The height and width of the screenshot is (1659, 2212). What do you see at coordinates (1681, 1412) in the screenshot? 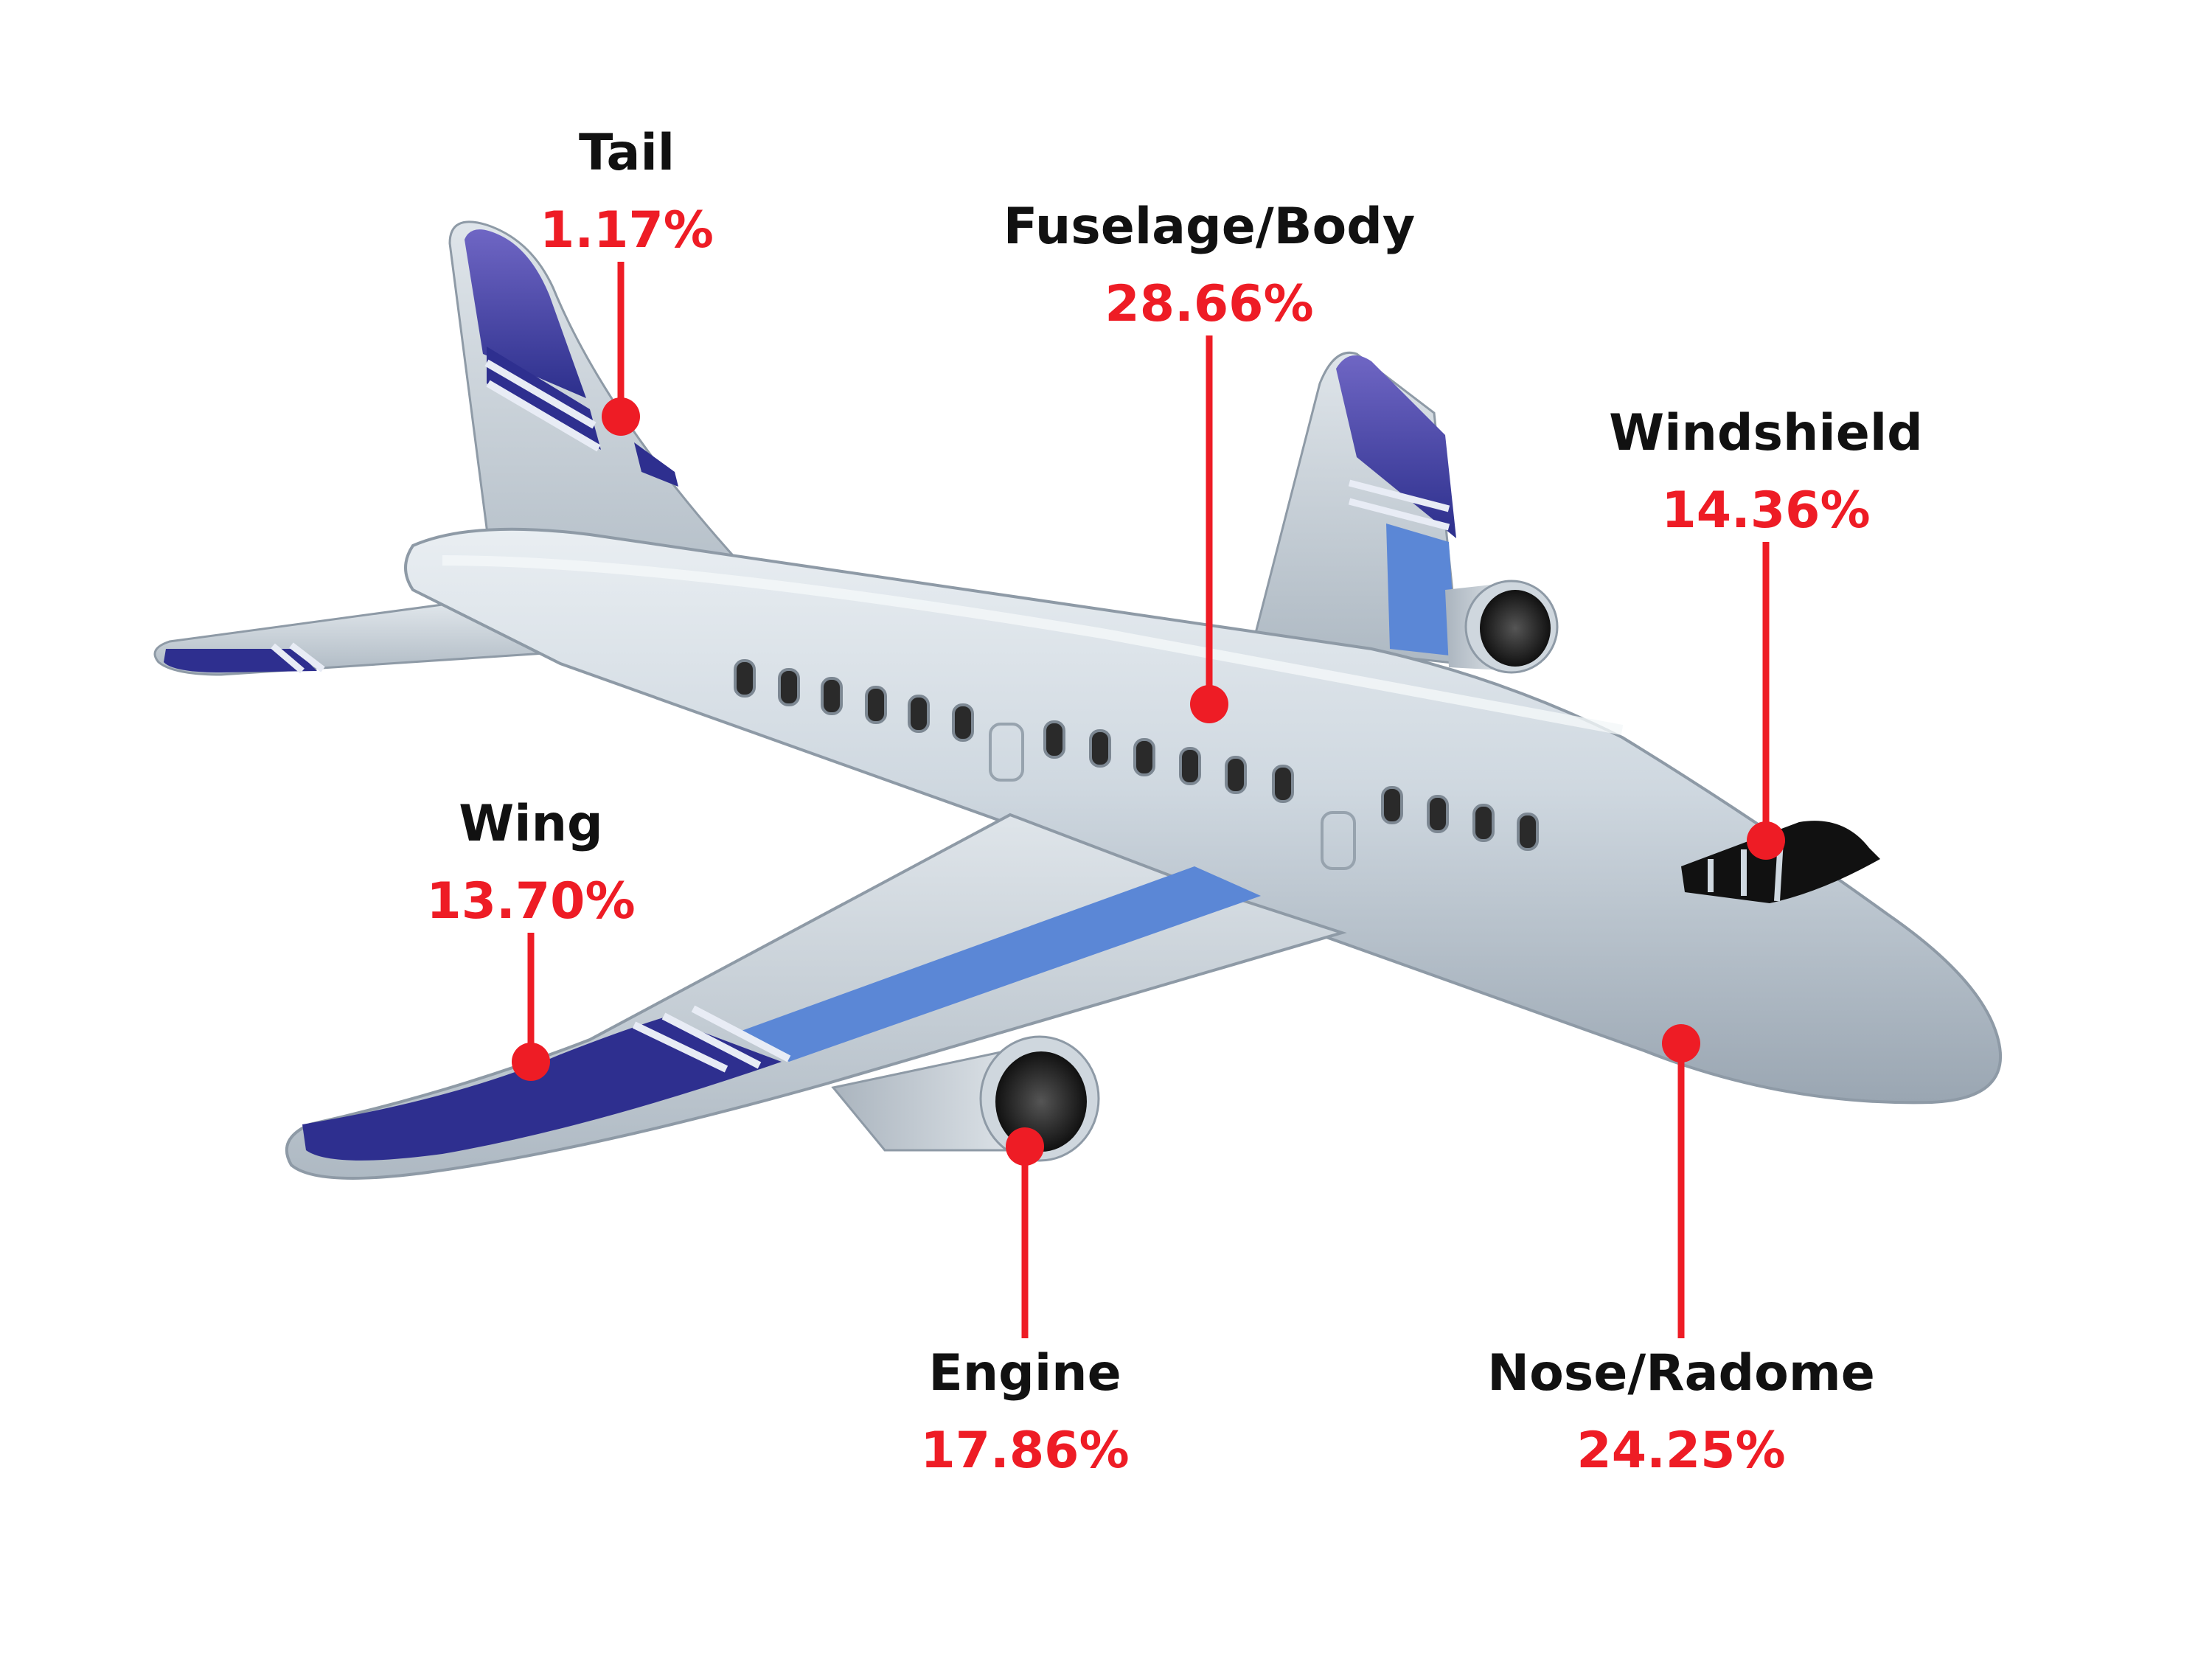
I see `callout-nose: Nose/Radome 24.25%` at bounding box center [1681, 1412].